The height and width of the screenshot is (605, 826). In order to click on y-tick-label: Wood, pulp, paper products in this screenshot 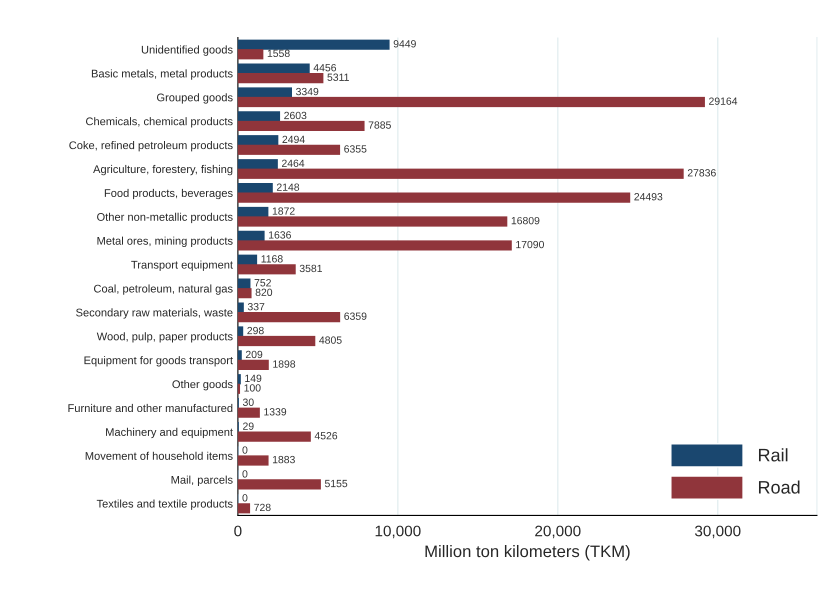, I will do `click(164, 337)`.